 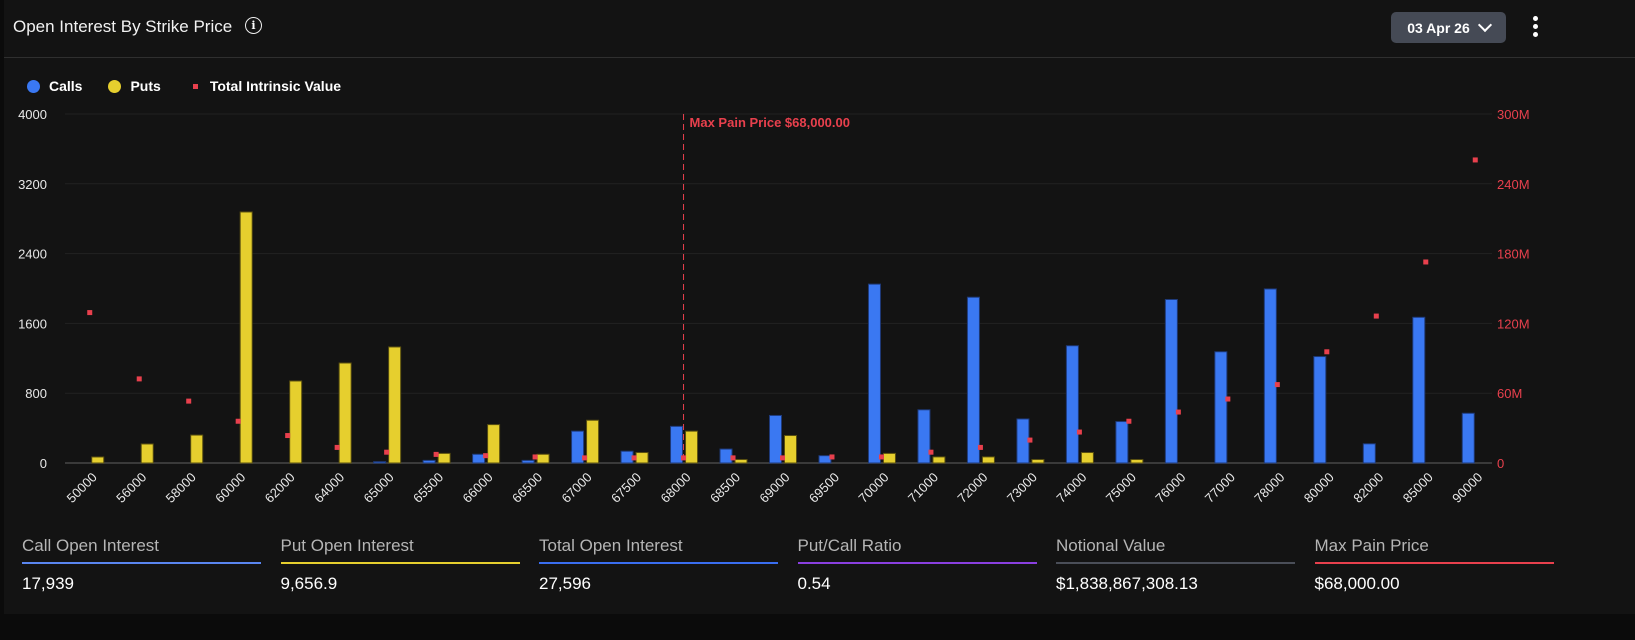 What do you see at coordinates (774, 488) in the screenshot?
I see `x-axis-tick: 69000` at bounding box center [774, 488].